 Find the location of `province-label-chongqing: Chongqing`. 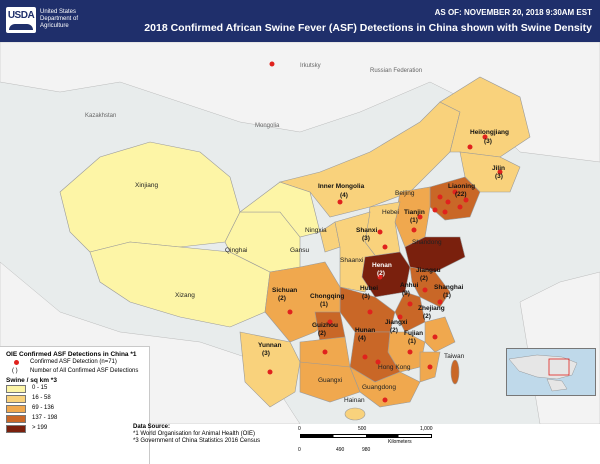

province-label-chongqing: Chongqing is located at coordinates (327, 296).